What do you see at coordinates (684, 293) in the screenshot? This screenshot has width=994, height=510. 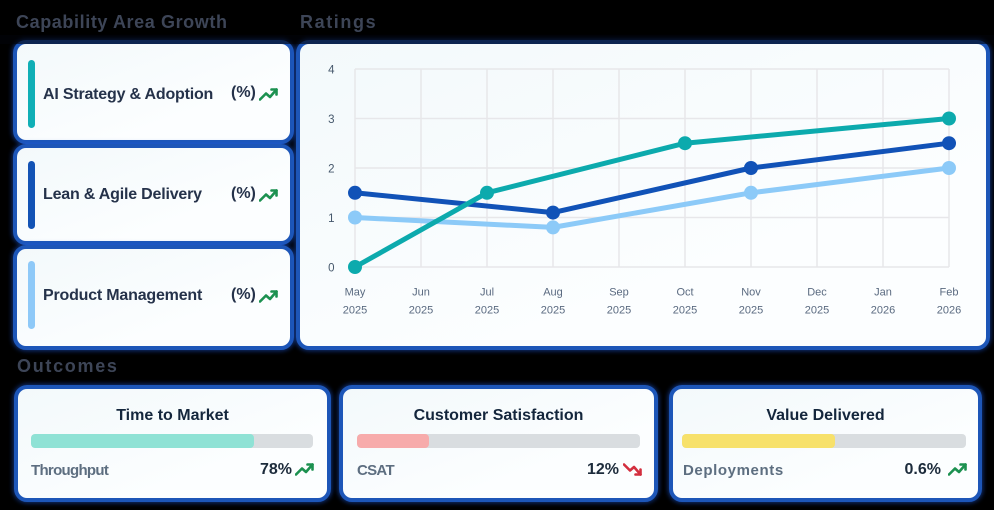 I see `svg-text: Oct` at bounding box center [684, 293].